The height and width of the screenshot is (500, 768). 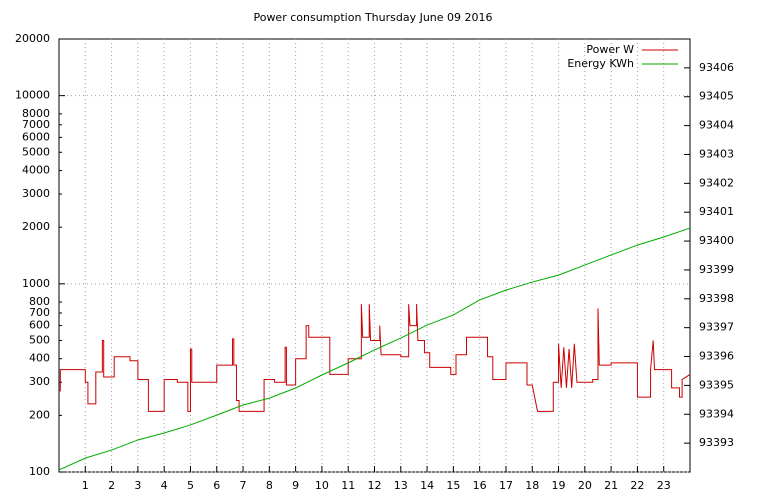 I want to click on y2-tick-label: 93402, so click(x=716, y=182).